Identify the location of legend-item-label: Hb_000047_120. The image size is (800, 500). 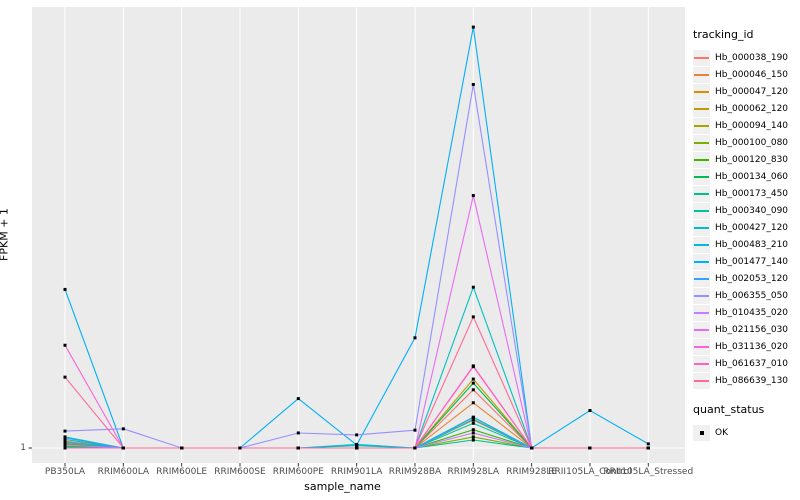
(752, 91).